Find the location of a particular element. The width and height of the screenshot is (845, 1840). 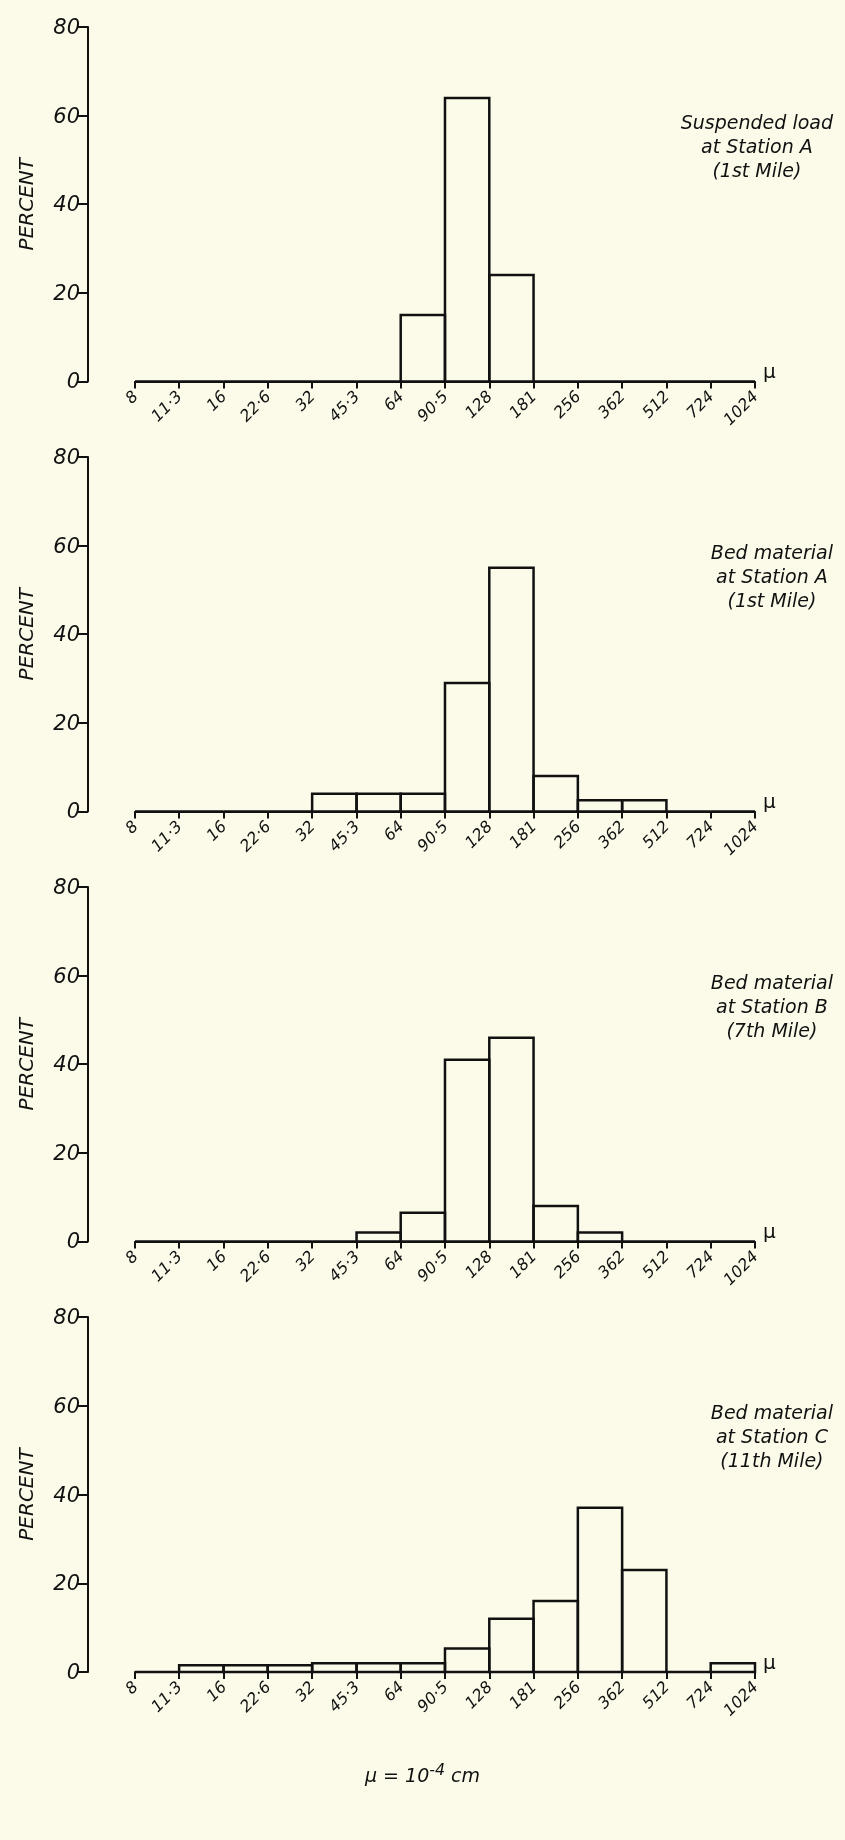

annotation: Bed material at Station B (7th Mile) is located at coordinates (772, 1006).